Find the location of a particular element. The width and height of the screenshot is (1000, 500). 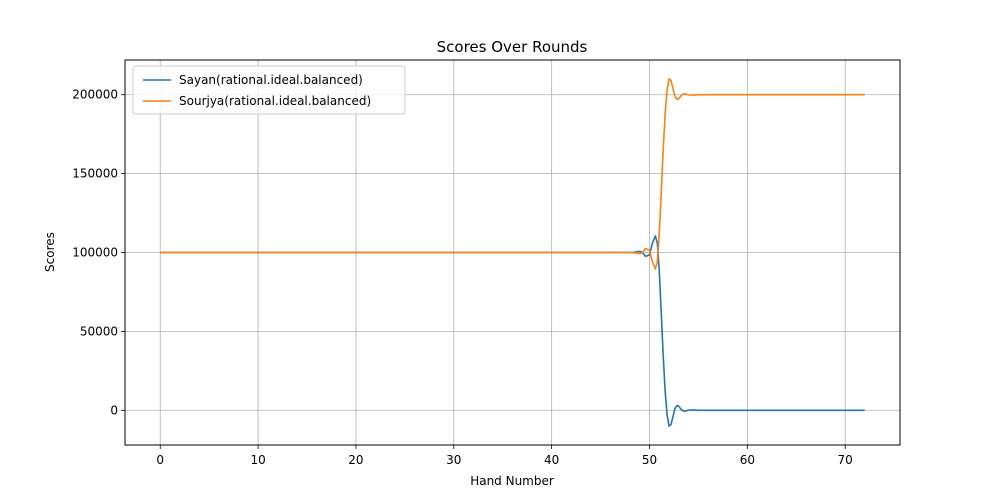

x-axis: 0 10 20 30 40 50 60 70 is located at coordinates (504, 456).